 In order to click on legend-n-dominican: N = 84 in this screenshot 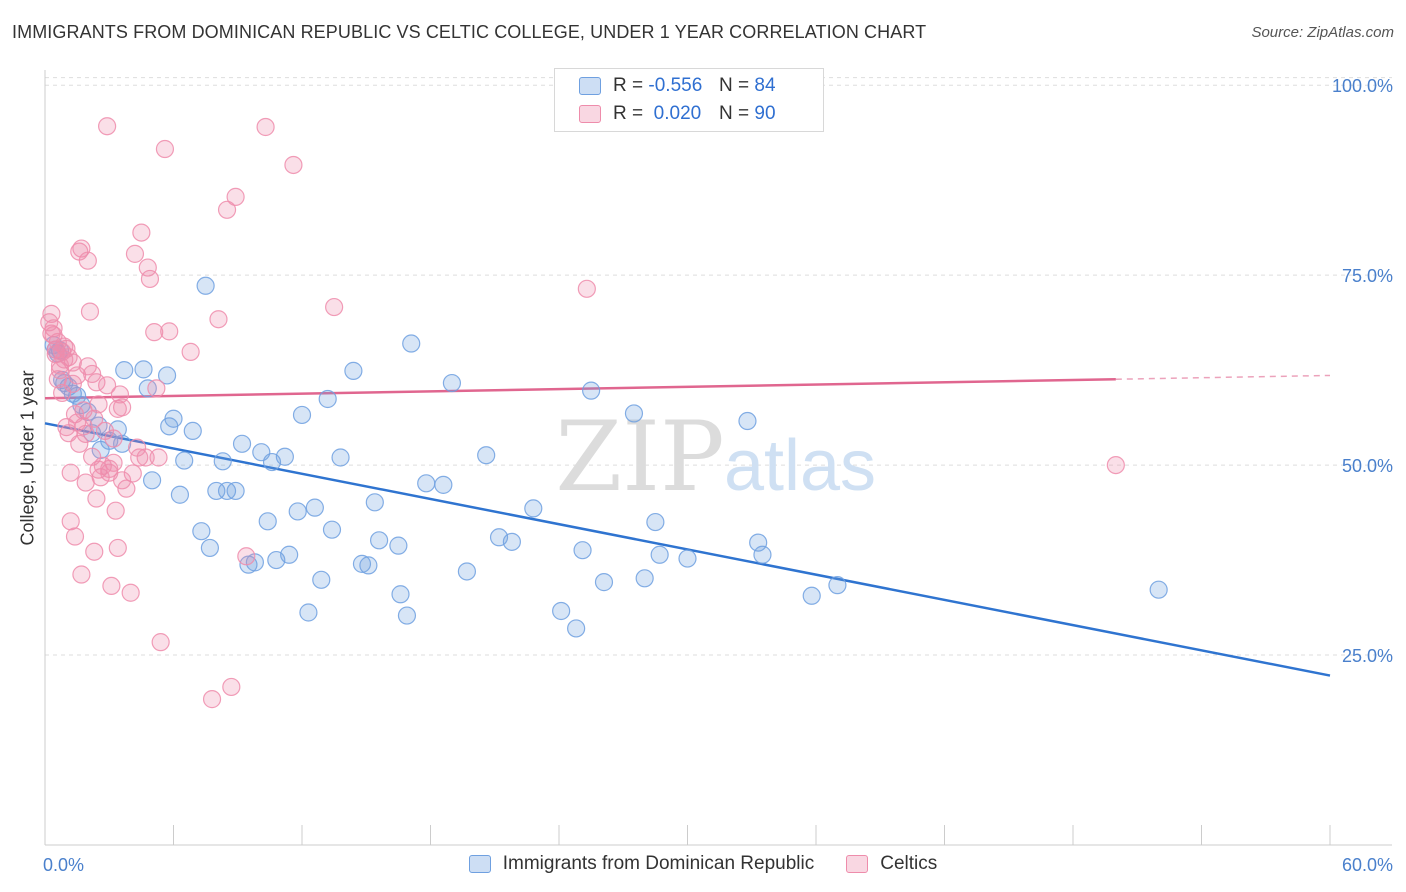, I will do `click(747, 85)`.